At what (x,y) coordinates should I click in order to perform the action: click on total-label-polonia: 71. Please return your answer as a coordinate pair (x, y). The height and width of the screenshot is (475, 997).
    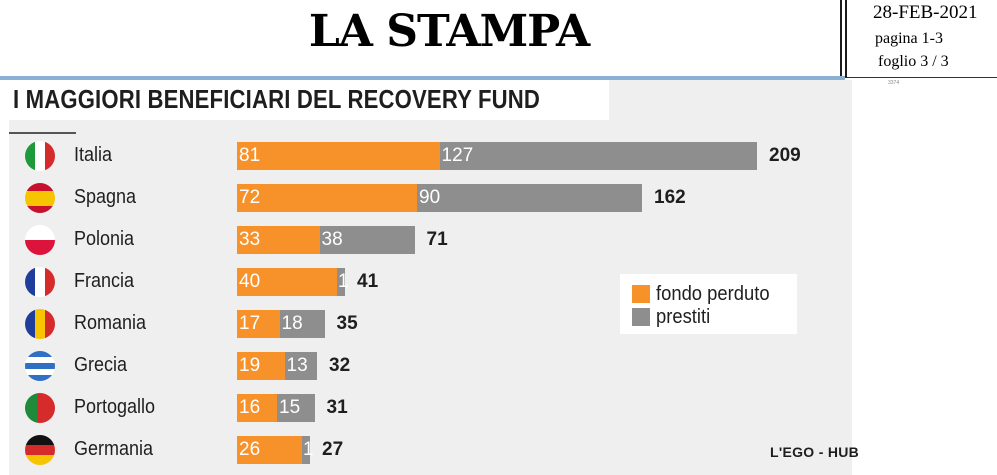
    Looking at the image, I should click on (437, 239).